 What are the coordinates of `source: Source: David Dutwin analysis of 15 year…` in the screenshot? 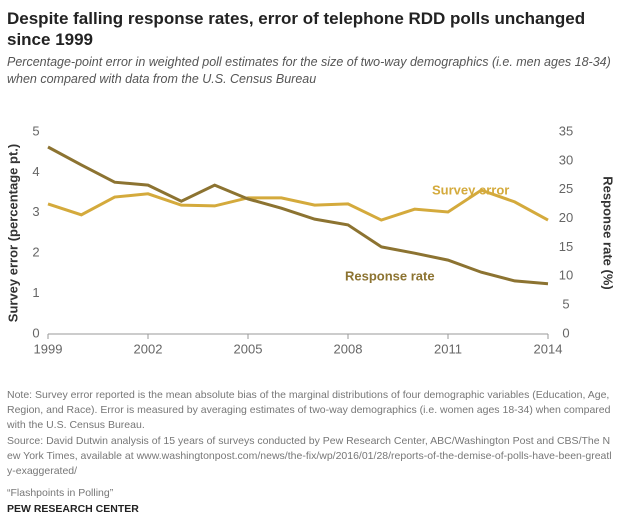 It's located at (309, 456).